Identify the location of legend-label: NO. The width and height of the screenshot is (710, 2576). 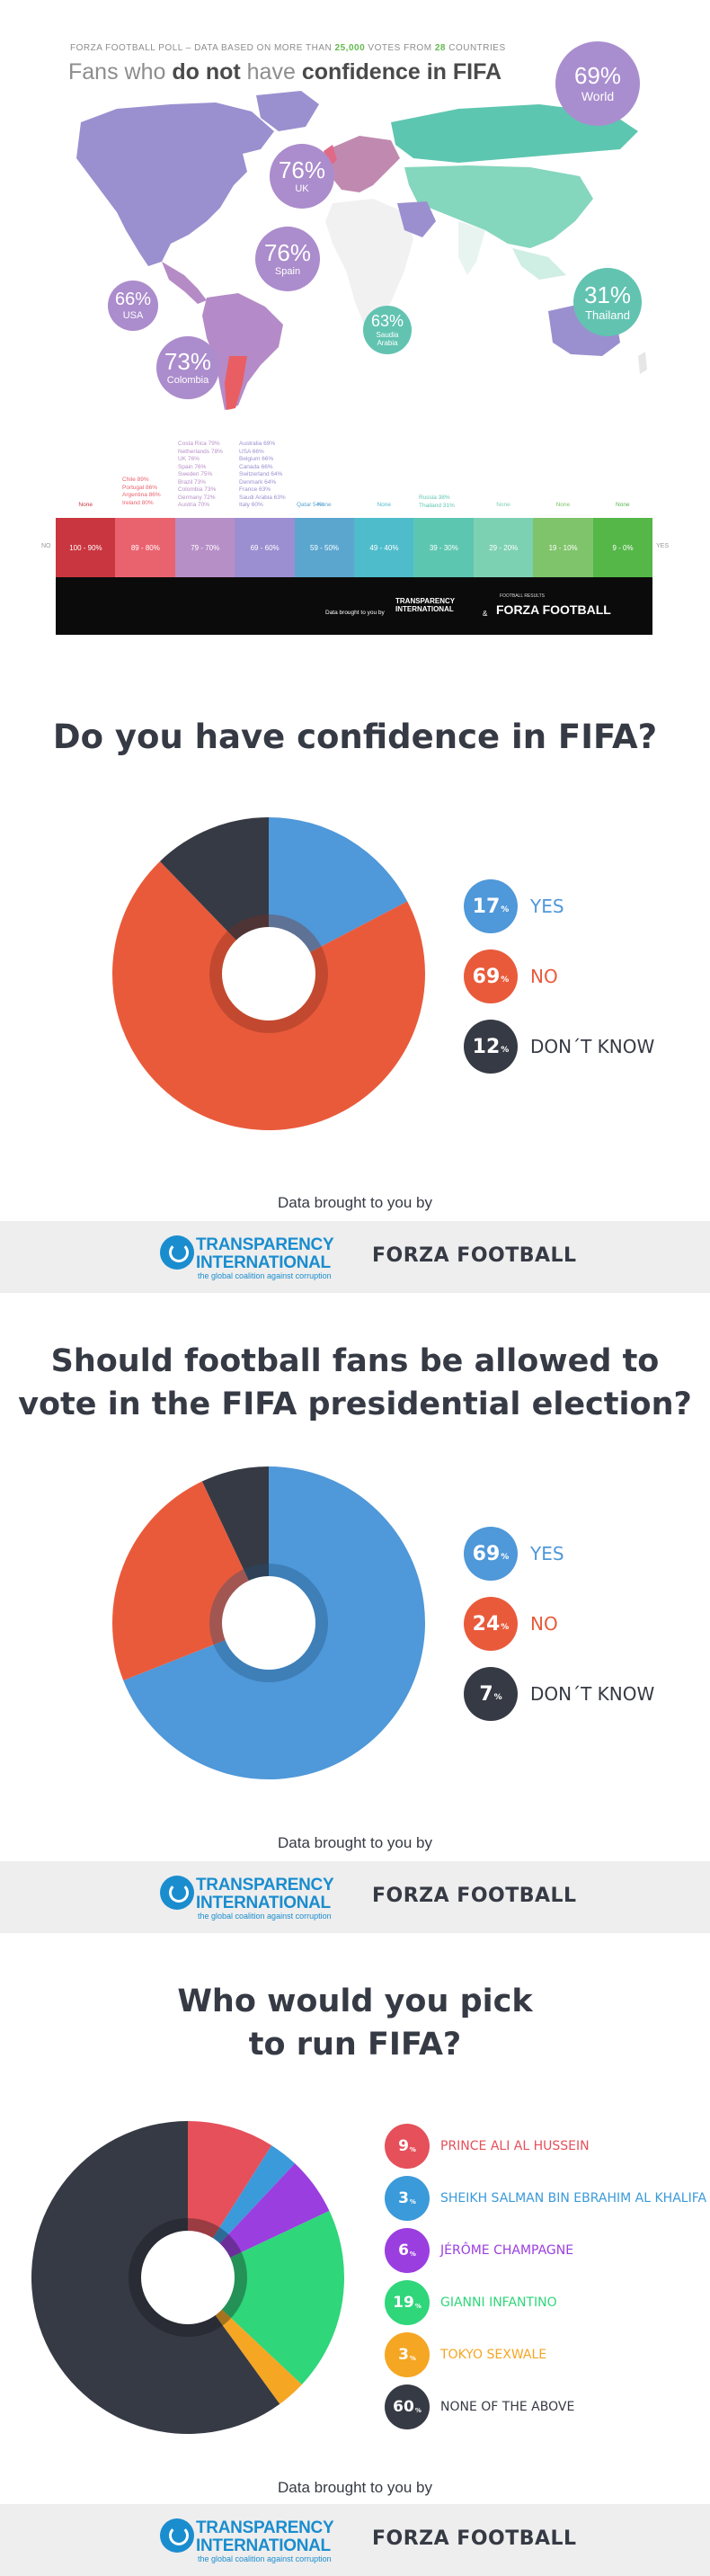
(544, 1624).